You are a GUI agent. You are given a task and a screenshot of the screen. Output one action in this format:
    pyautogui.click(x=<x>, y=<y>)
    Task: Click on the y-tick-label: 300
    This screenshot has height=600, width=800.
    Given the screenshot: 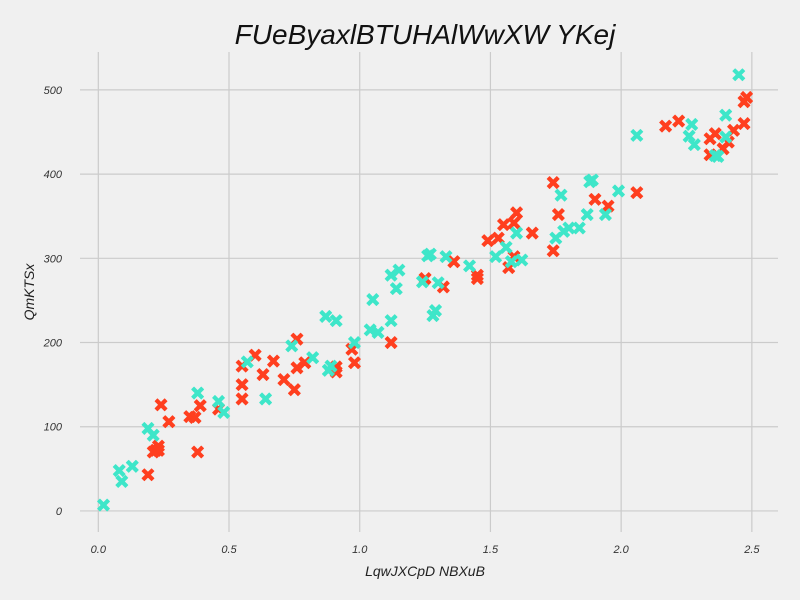 What is the action you would take?
    pyautogui.click(x=53, y=259)
    